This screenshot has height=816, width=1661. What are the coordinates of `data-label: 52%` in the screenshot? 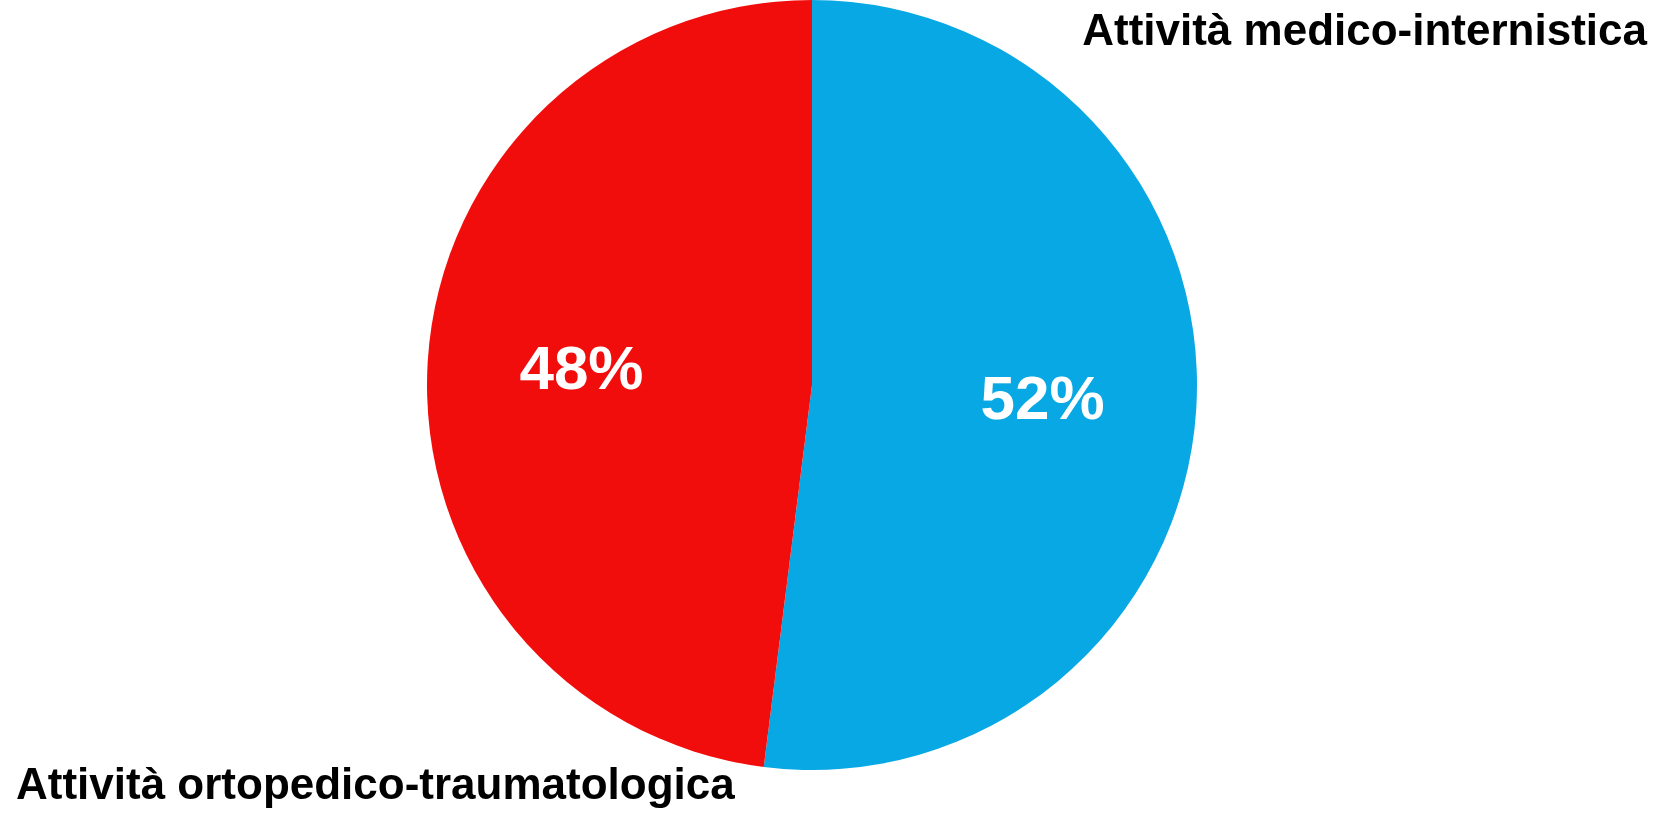 It's located at (1042, 397).